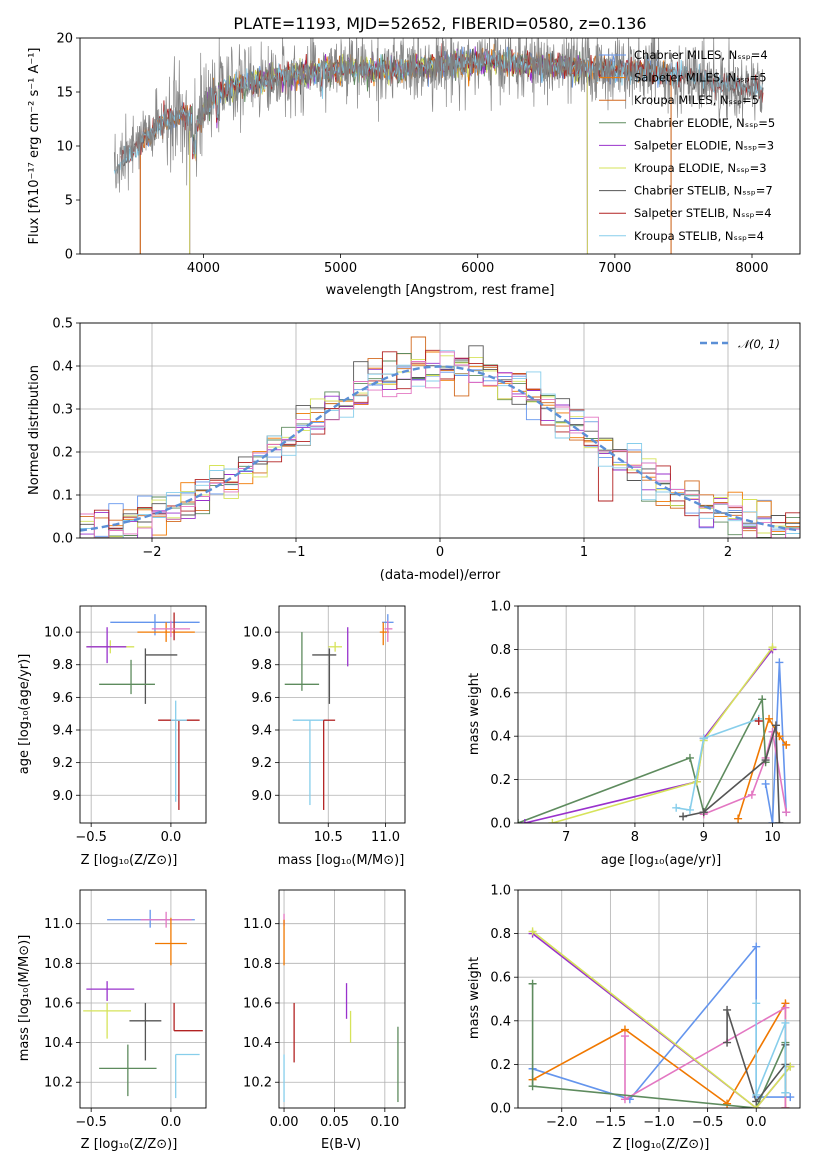 The width and height of the screenshot is (819, 1170). I want to click on spectrum-xtick-label: 5000, so click(340, 268).